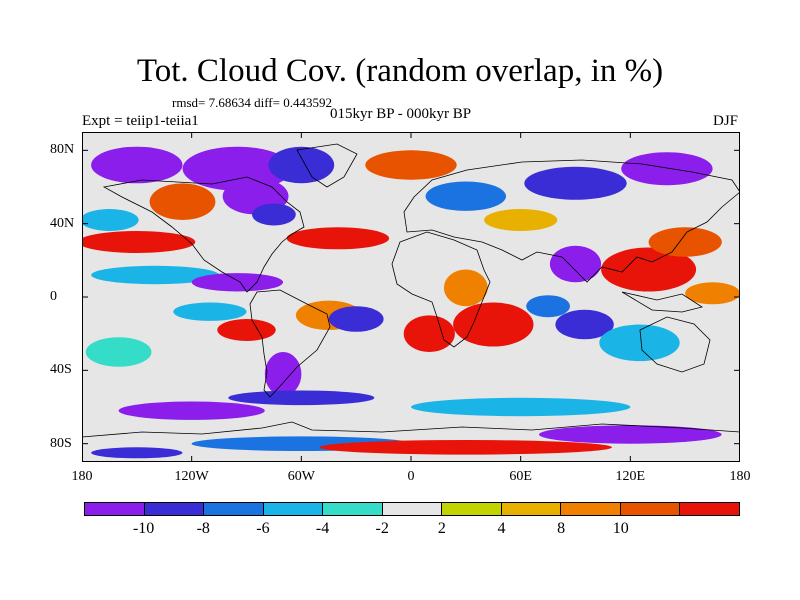  What do you see at coordinates (411, 429) in the screenshot?
I see `coastline-antarctica` at bounding box center [411, 429].